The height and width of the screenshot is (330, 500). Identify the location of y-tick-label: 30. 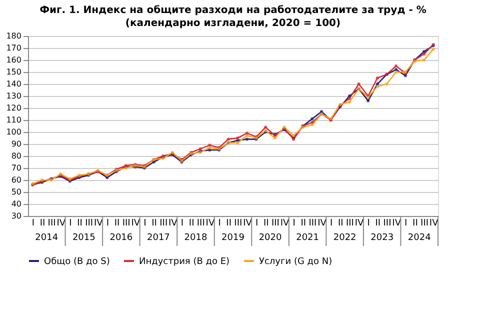
(16, 216).